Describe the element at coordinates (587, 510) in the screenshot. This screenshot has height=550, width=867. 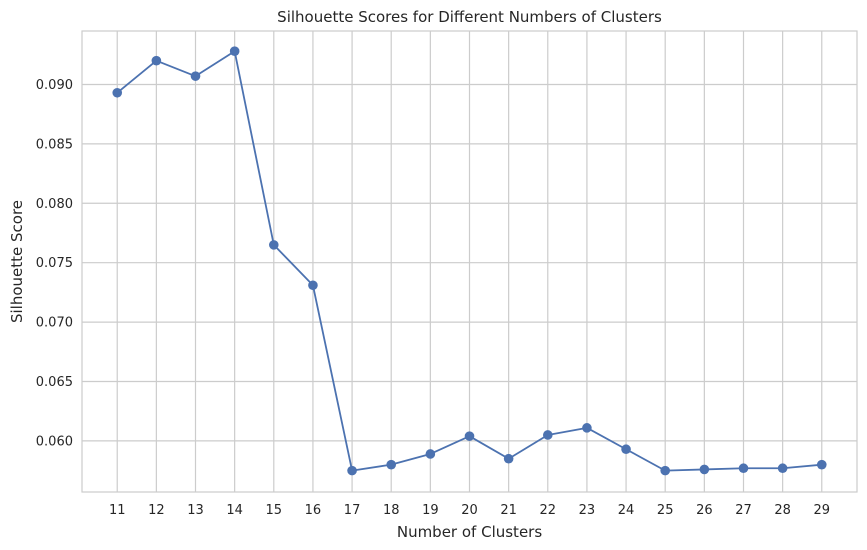
I see `x-tick-label: 23` at that location.